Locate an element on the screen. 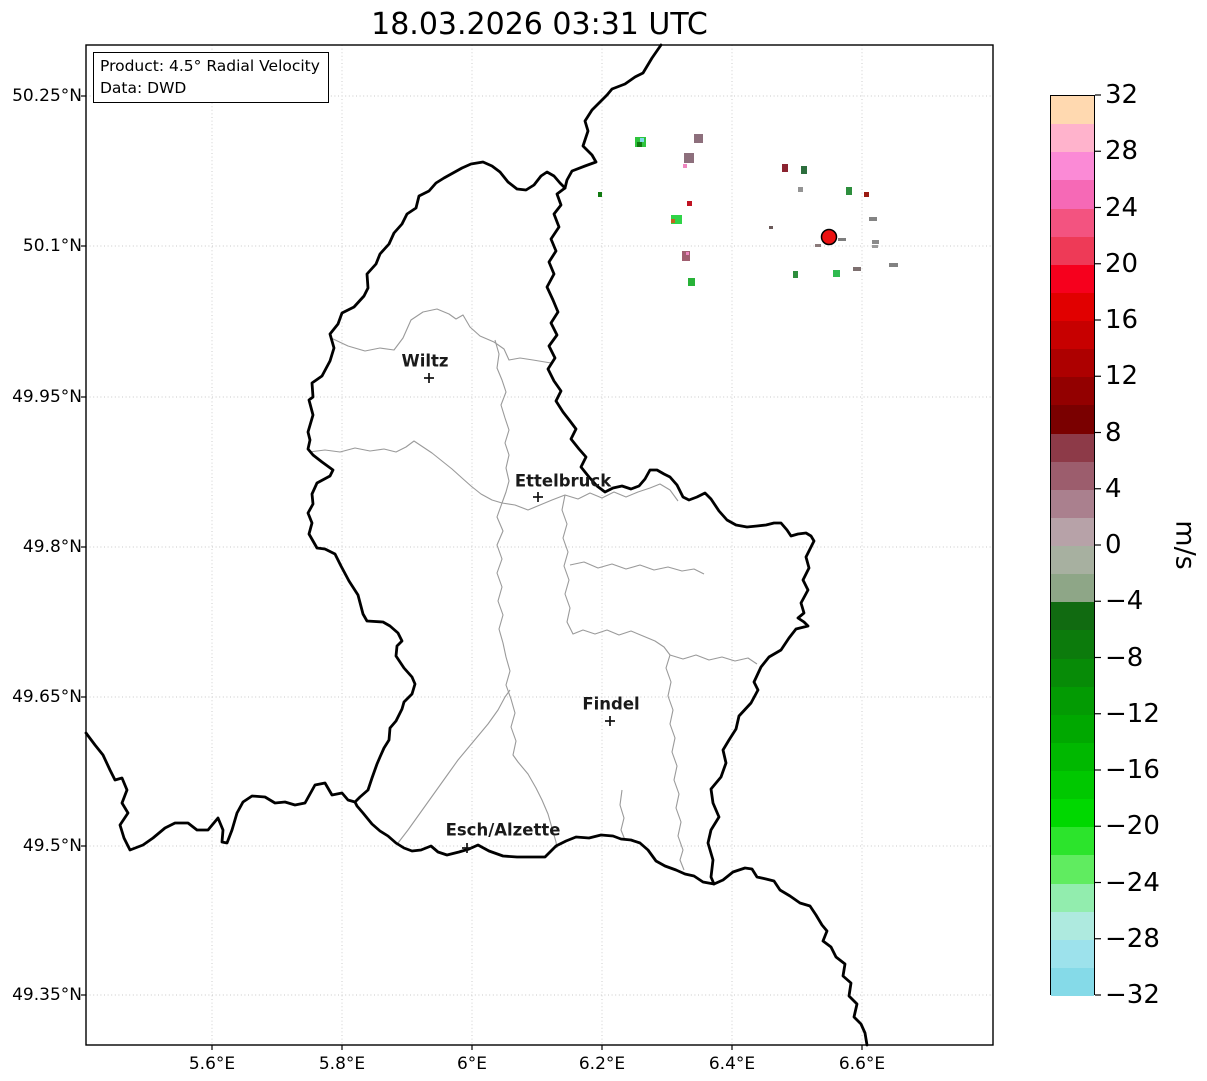 The image size is (1207, 1081). colorbar-tick-label: 16 is located at coordinates (1122, 320).